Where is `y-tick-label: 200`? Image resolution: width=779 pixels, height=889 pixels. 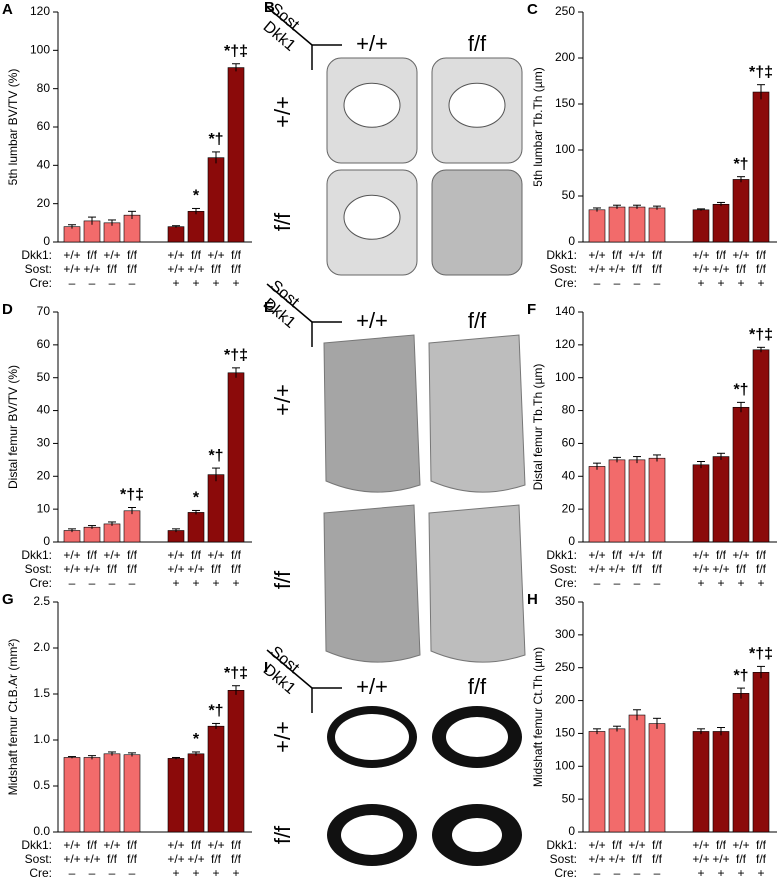 y-tick-label: 200 is located at coordinates (565, 700).